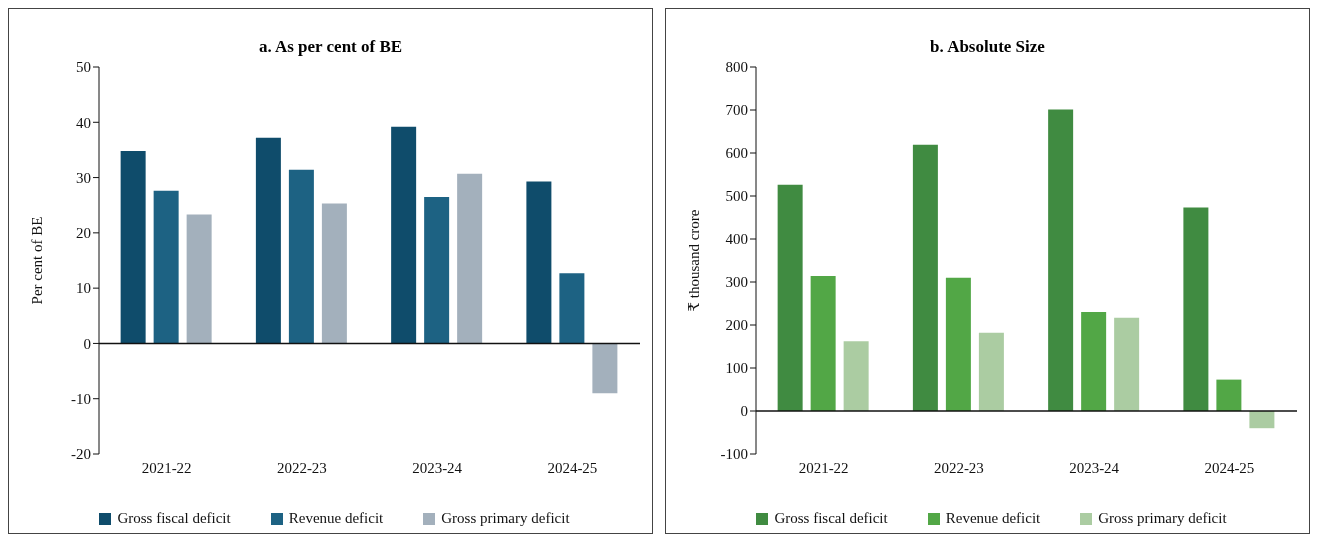 This screenshot has width=1325, height=542. Describe the element at coordinates (987, 47) in the screenshot. I see `chart-title: b. Absolute Size` at that location.